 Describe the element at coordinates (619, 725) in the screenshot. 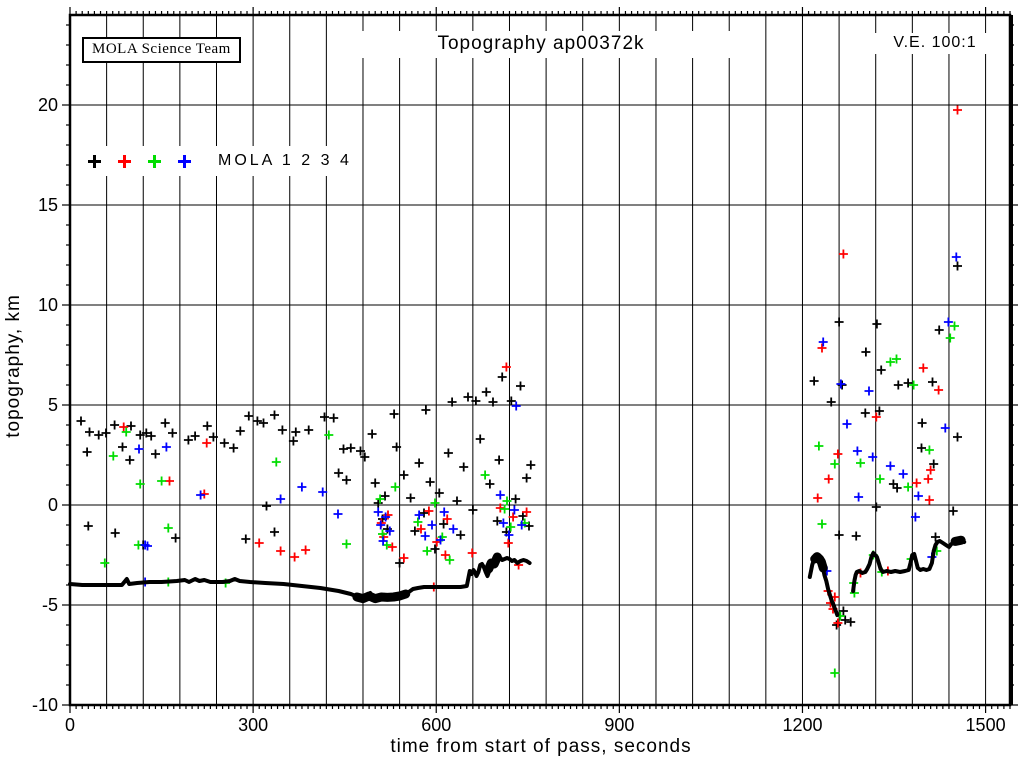

I see `svg-text: 900` at that location.